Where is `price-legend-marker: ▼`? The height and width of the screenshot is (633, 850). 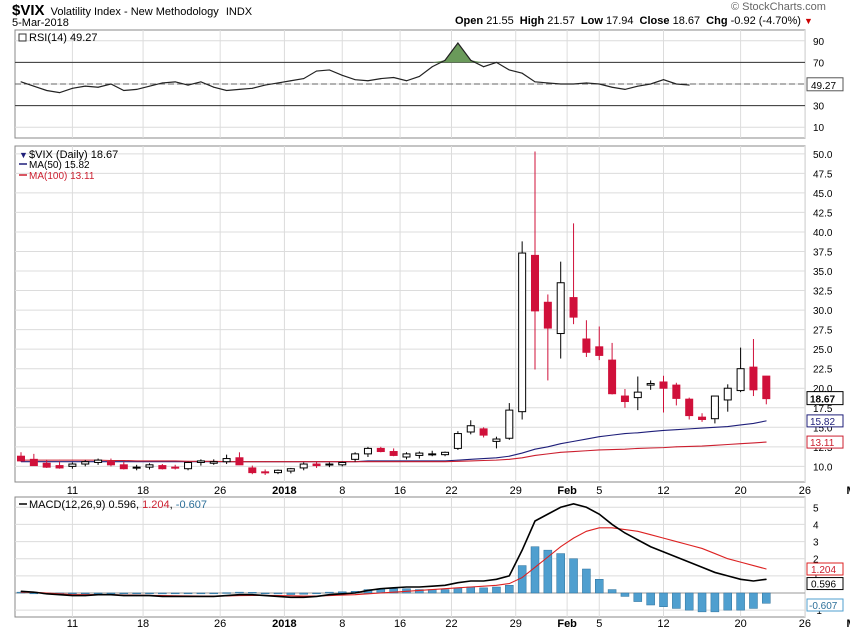 price-legend-marker: ▼ is located at coordinates (23, 155).